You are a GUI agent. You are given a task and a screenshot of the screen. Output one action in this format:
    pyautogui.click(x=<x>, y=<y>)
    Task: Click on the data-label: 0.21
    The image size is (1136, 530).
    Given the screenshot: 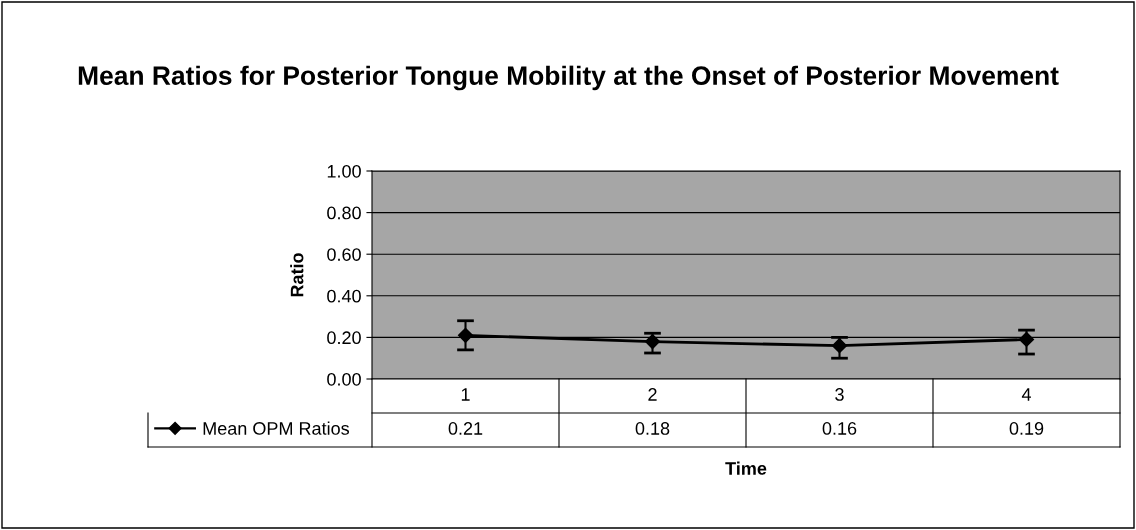 What is the action you would take?
    pyautogui.click(x=465, y=428)
    